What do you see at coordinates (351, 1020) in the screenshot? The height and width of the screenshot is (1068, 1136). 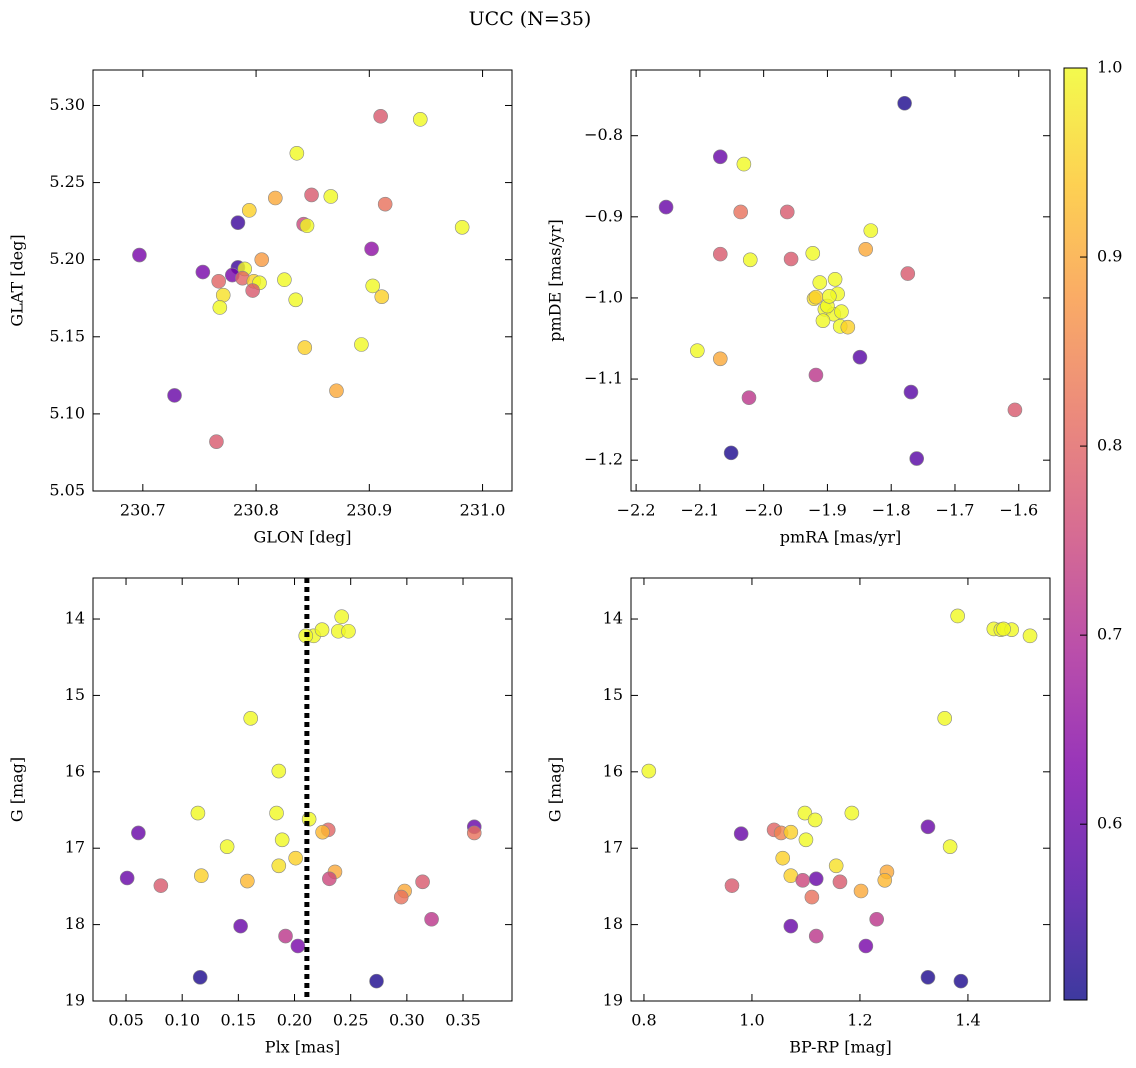 I see `x-tick-label: 0.25` at bounding box center [351, 1020].